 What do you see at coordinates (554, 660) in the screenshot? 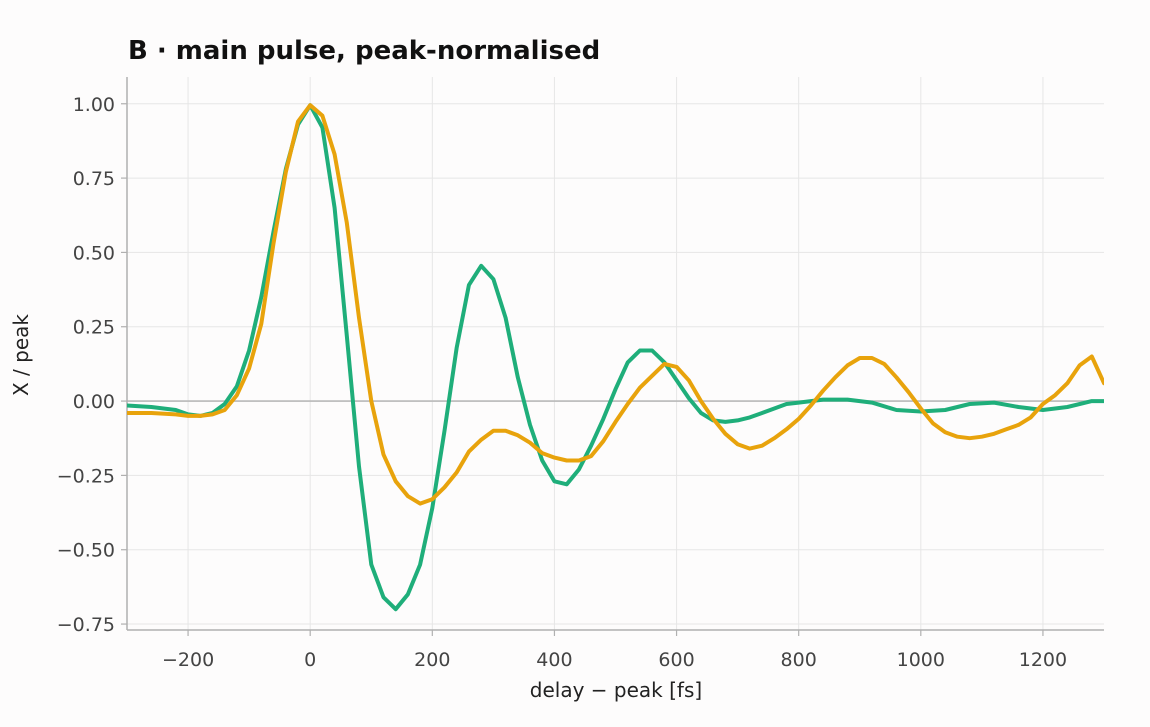
I see `x-tick-label: 400` at bounding box center [554, 660].